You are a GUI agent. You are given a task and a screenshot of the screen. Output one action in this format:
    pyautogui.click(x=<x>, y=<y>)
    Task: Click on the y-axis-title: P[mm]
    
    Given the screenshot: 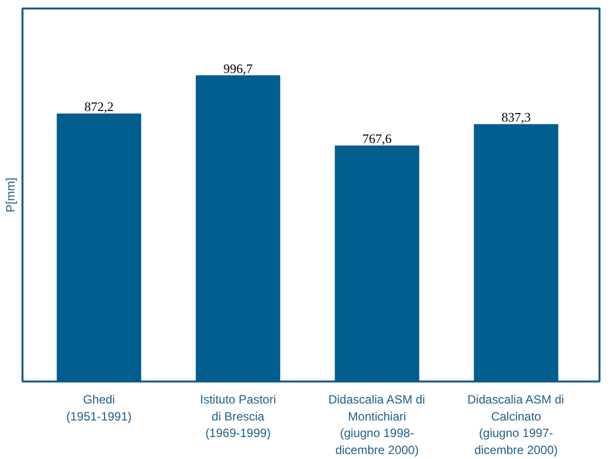 What is the action you would take?
    pyautogui.click(x=11, y=195)
    